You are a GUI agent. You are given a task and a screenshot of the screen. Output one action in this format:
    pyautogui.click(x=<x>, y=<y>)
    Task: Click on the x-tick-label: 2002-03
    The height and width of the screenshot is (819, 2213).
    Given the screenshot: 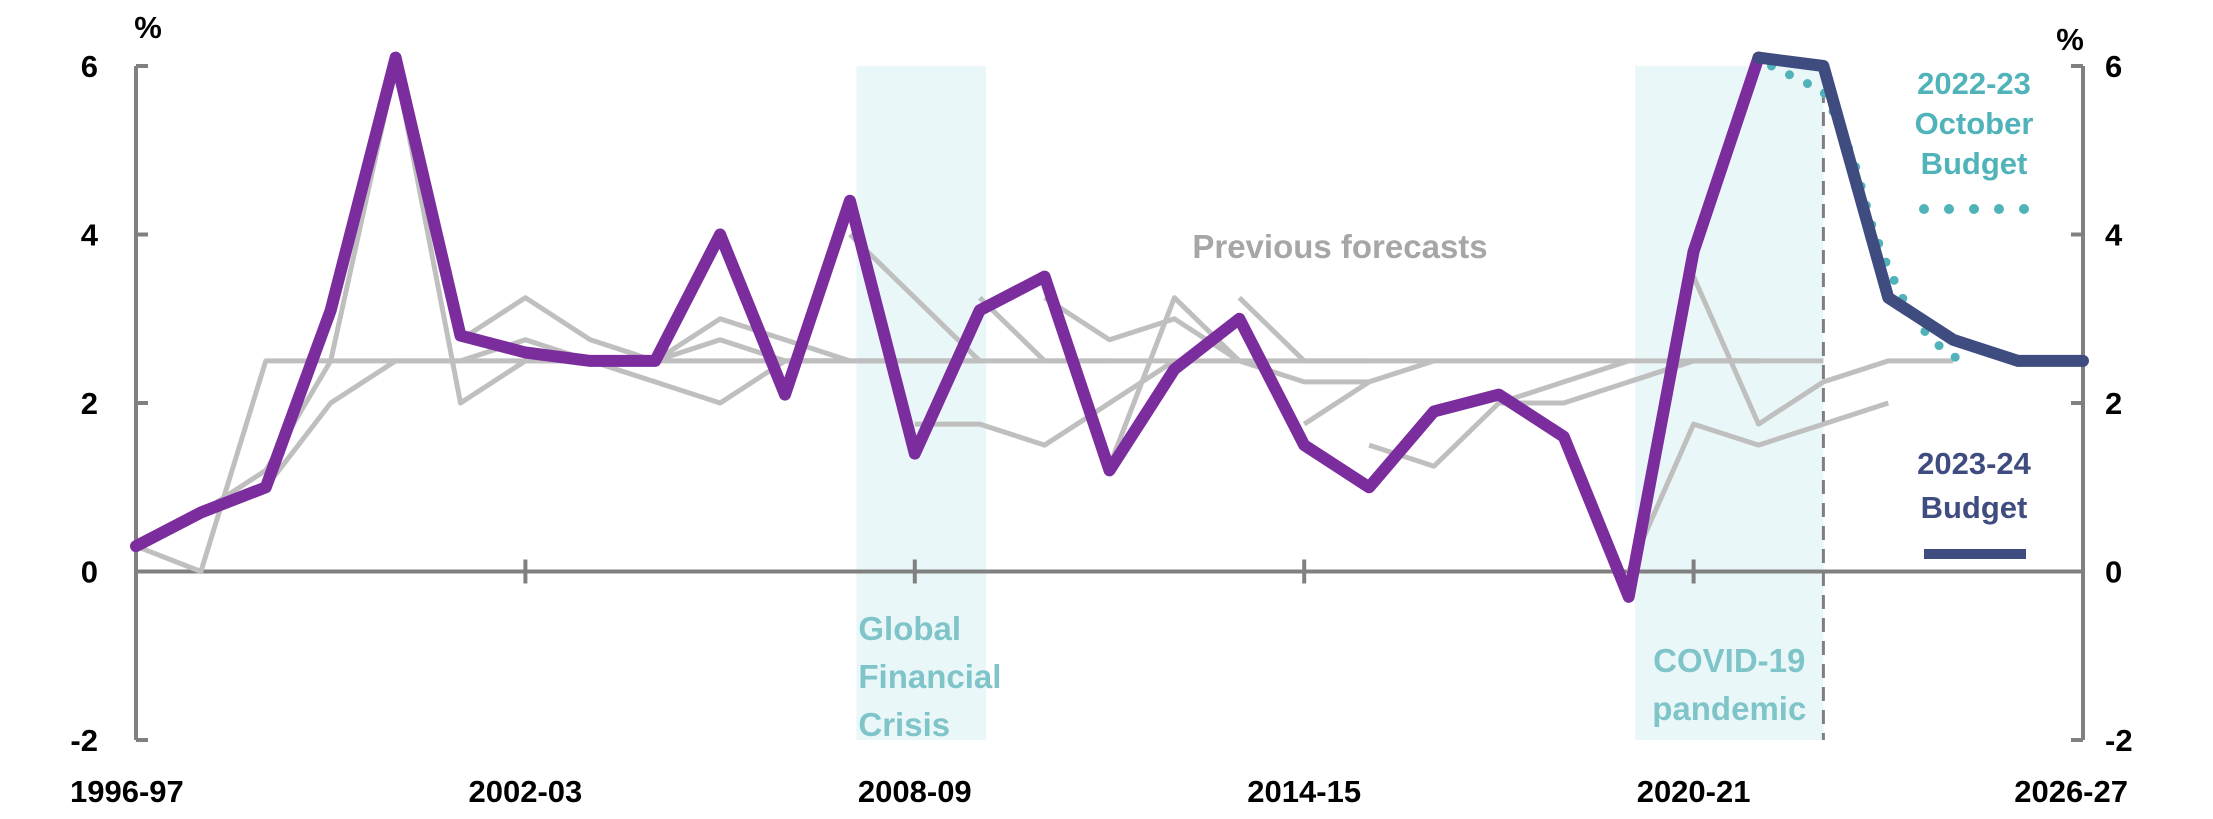 What is the action you would take?
    pyautogui.click(x=526, y=791)
    